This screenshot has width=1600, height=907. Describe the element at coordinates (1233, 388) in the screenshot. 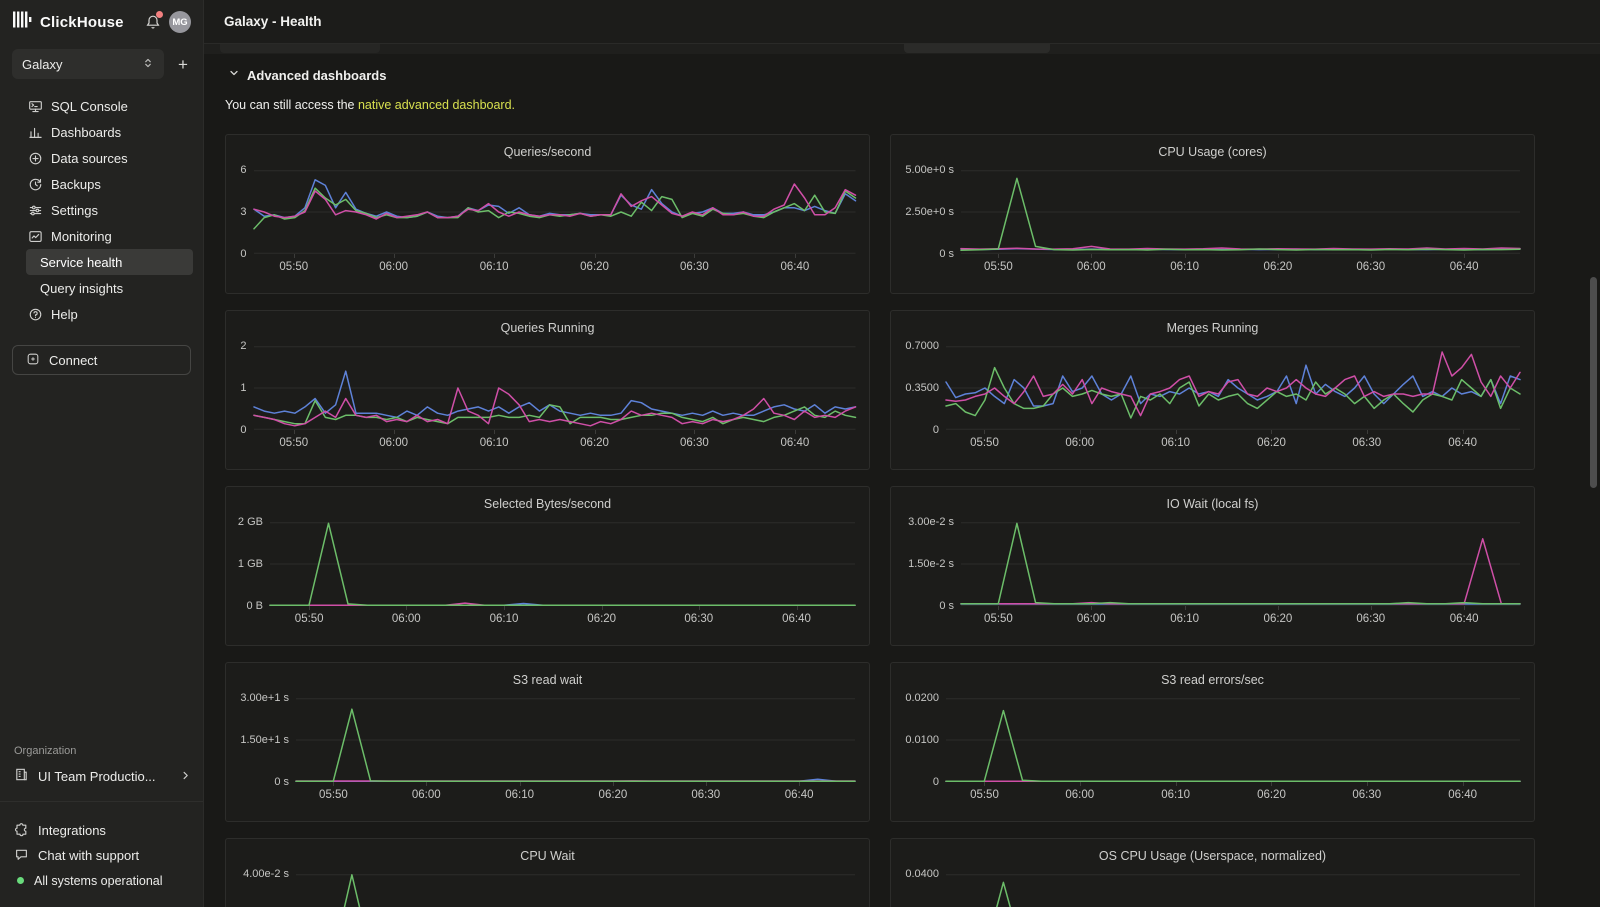

I see `chart-merges-running` at that location.